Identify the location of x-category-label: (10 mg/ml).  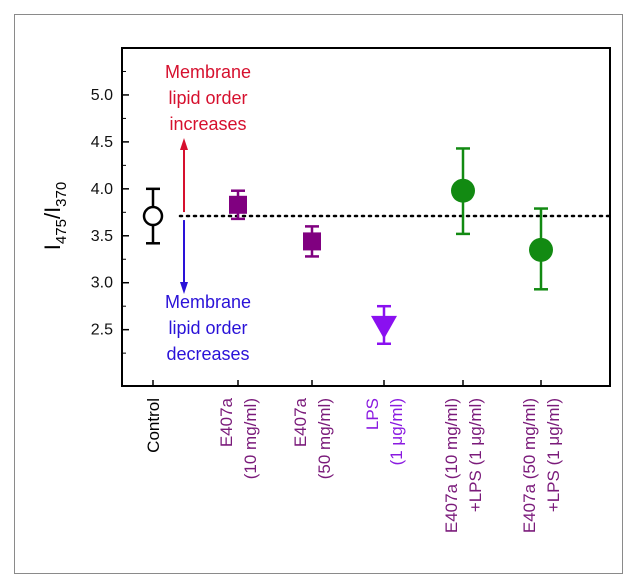
(250, 438).